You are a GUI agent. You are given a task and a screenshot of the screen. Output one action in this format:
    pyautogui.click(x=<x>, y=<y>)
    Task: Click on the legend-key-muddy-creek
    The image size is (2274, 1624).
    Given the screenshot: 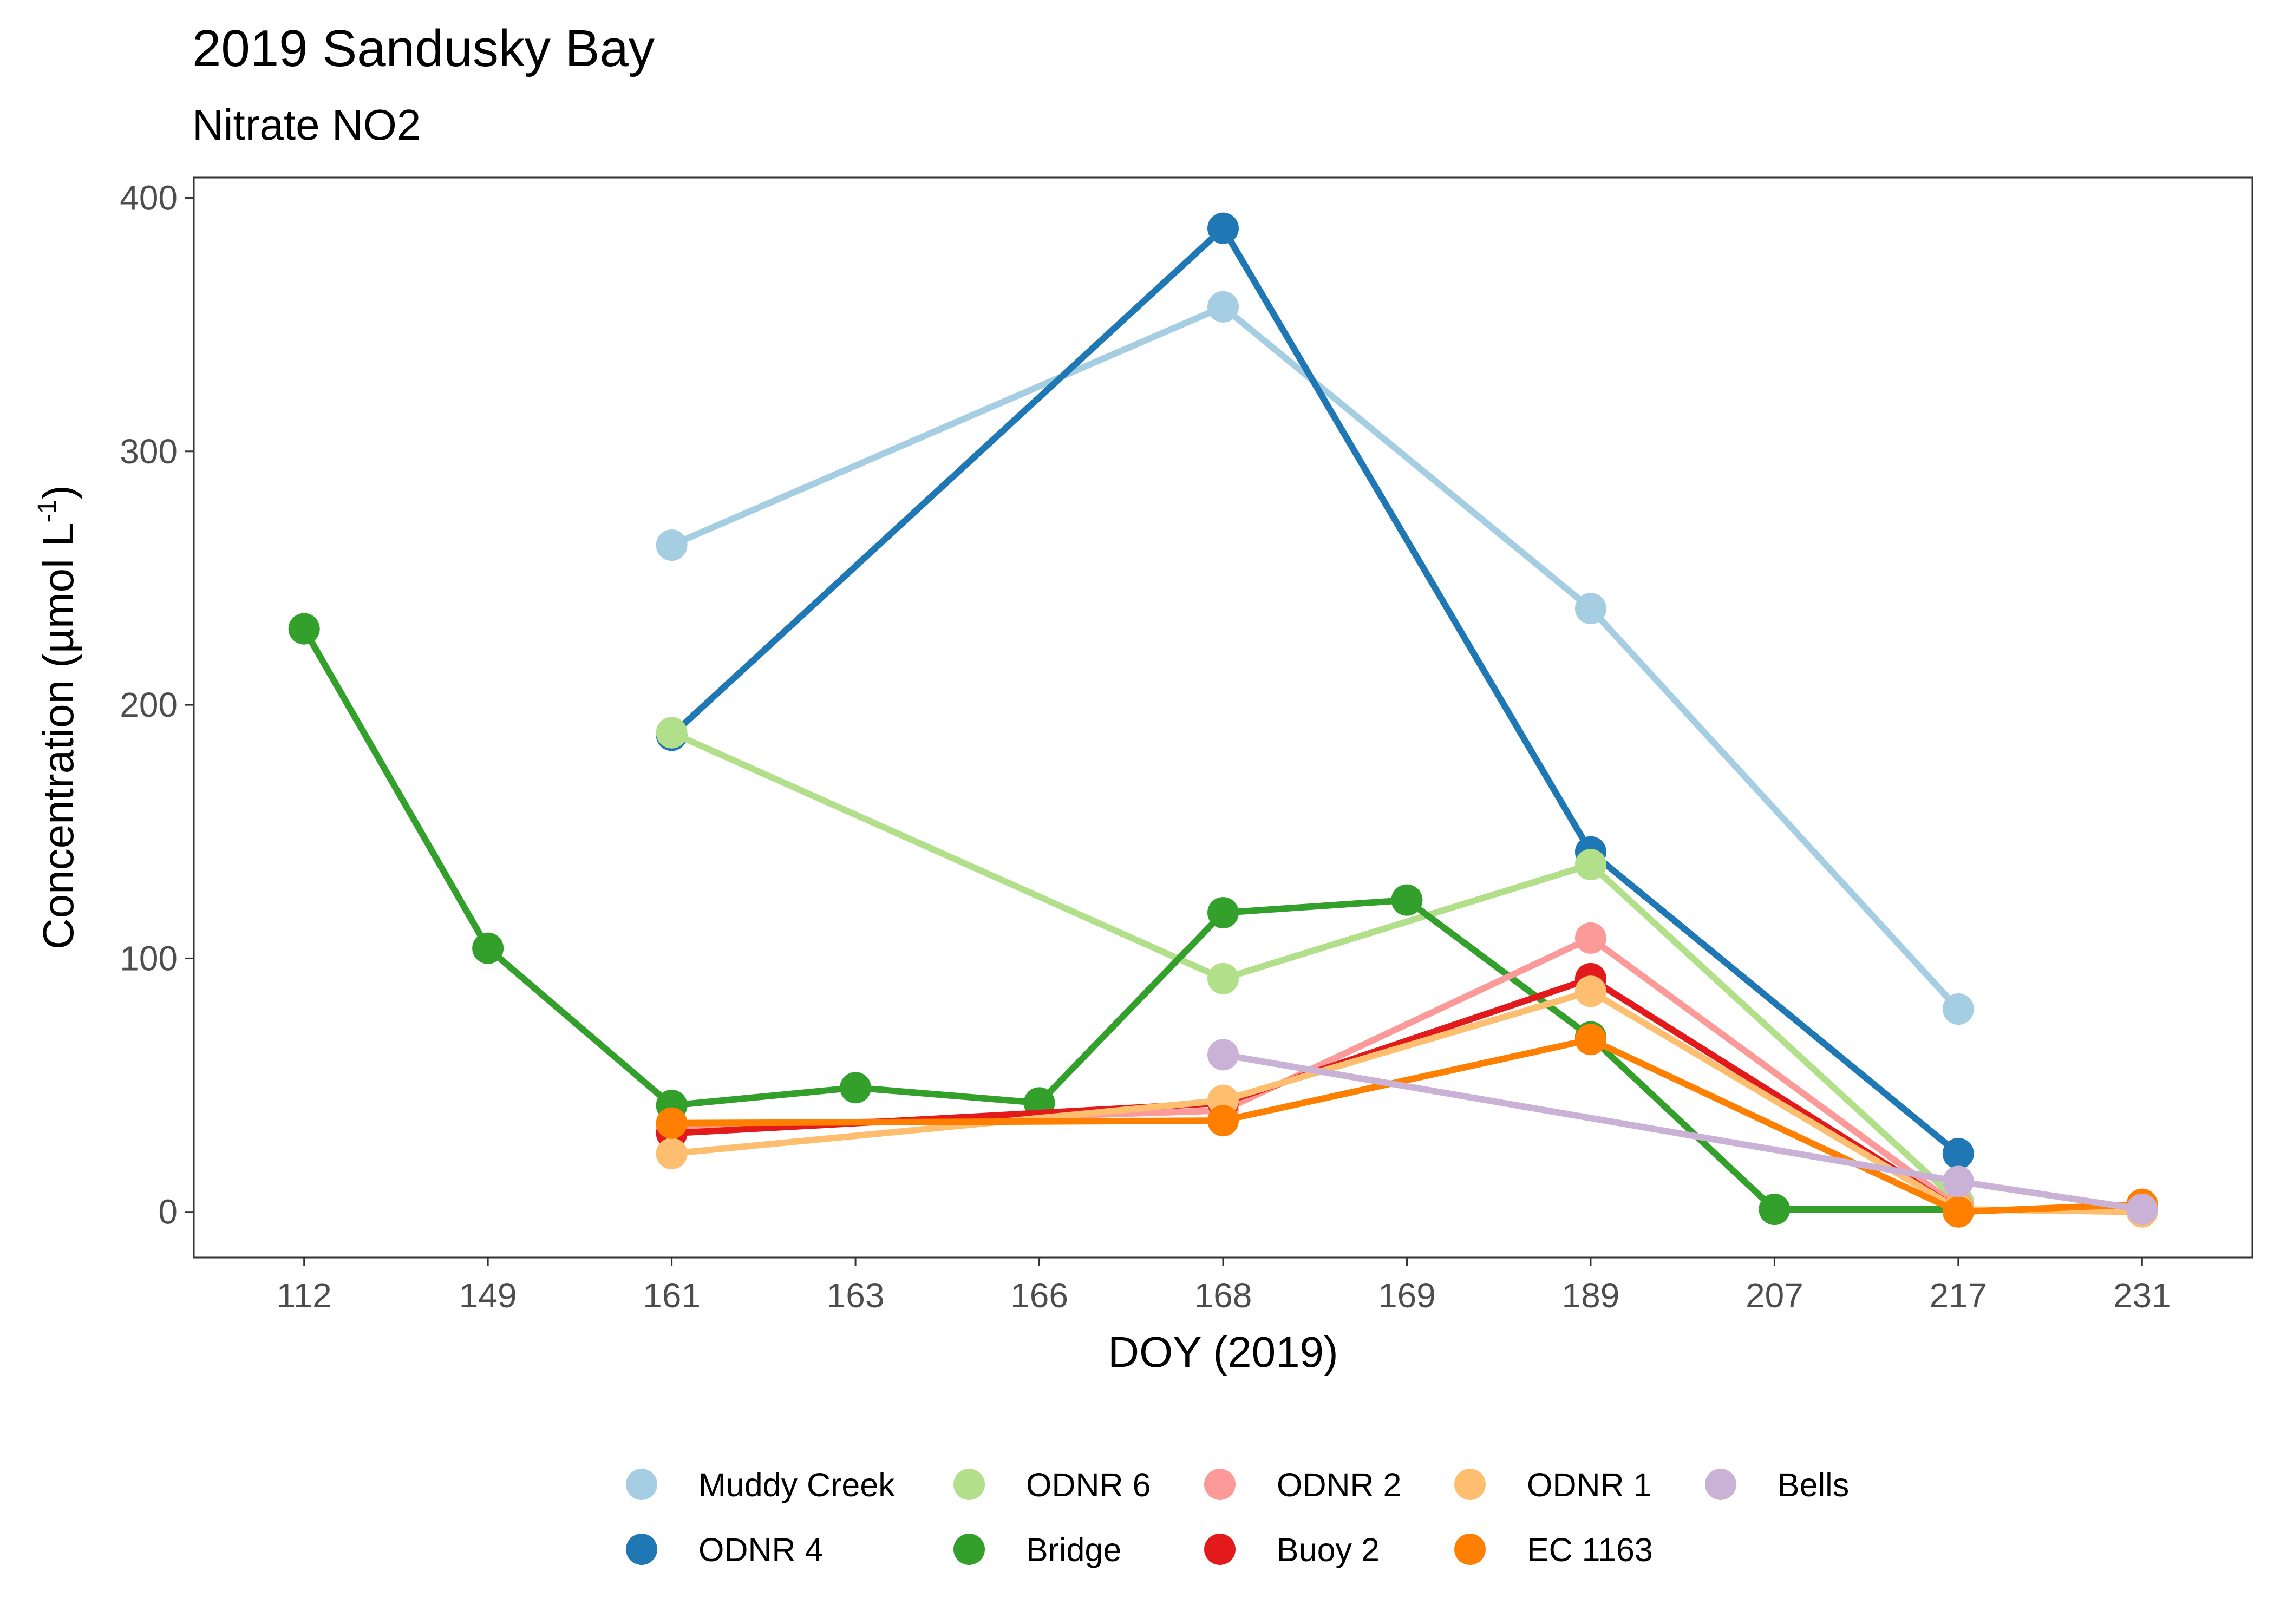 What is the action you would take?
    pyautogui.click(x=641, y=1485)
    